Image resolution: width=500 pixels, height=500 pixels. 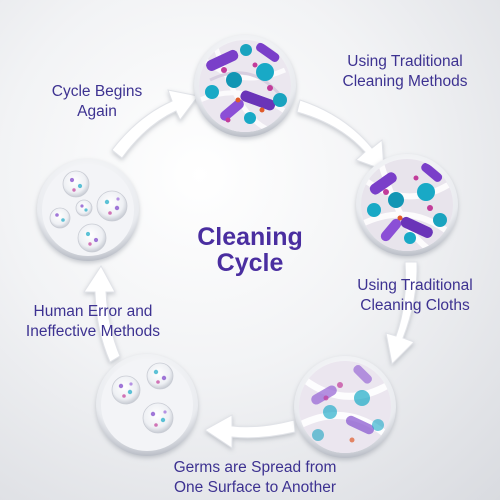 I want to click on arrow-step4-to-step5, so click(x=102, y=314).